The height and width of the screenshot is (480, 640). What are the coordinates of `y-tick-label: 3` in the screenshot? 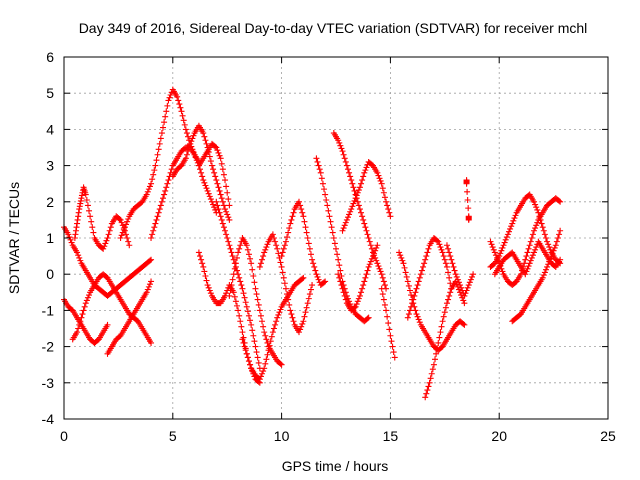 It's located at (50, 166).